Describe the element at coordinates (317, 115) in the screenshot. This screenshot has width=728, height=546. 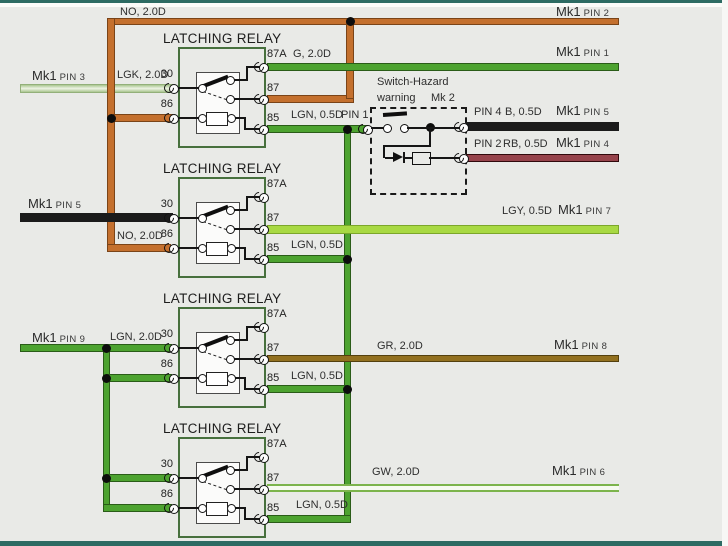
I see `label-lgn-relay1: LGN, 0.5D` at that location.